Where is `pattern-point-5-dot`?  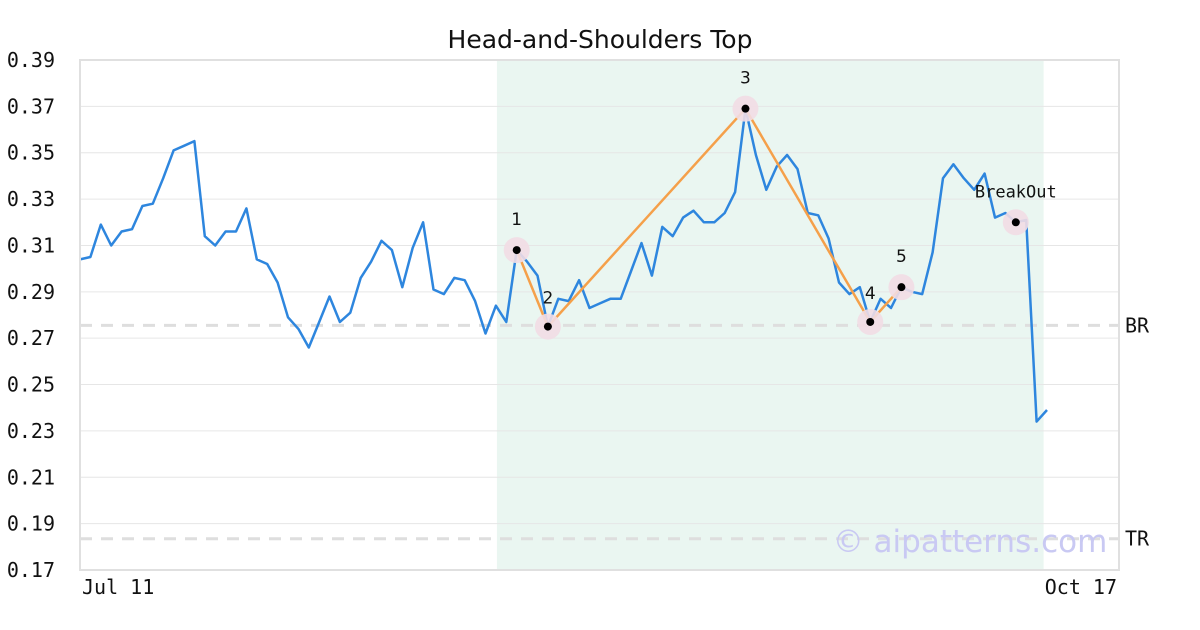 pattern-point-5-dot is located at coordinates (901, 287).